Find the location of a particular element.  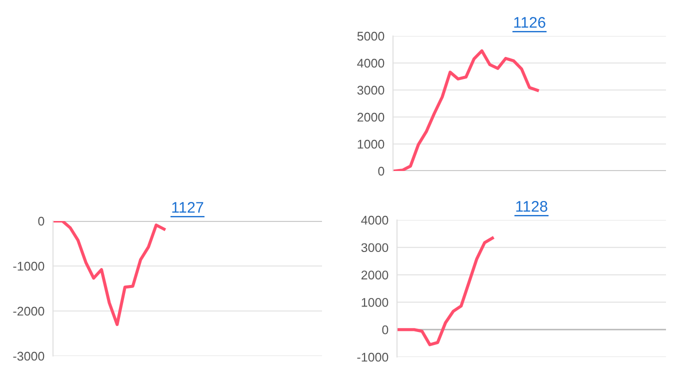

y-tick-label: 5000 is located at coordinates (370, 36).